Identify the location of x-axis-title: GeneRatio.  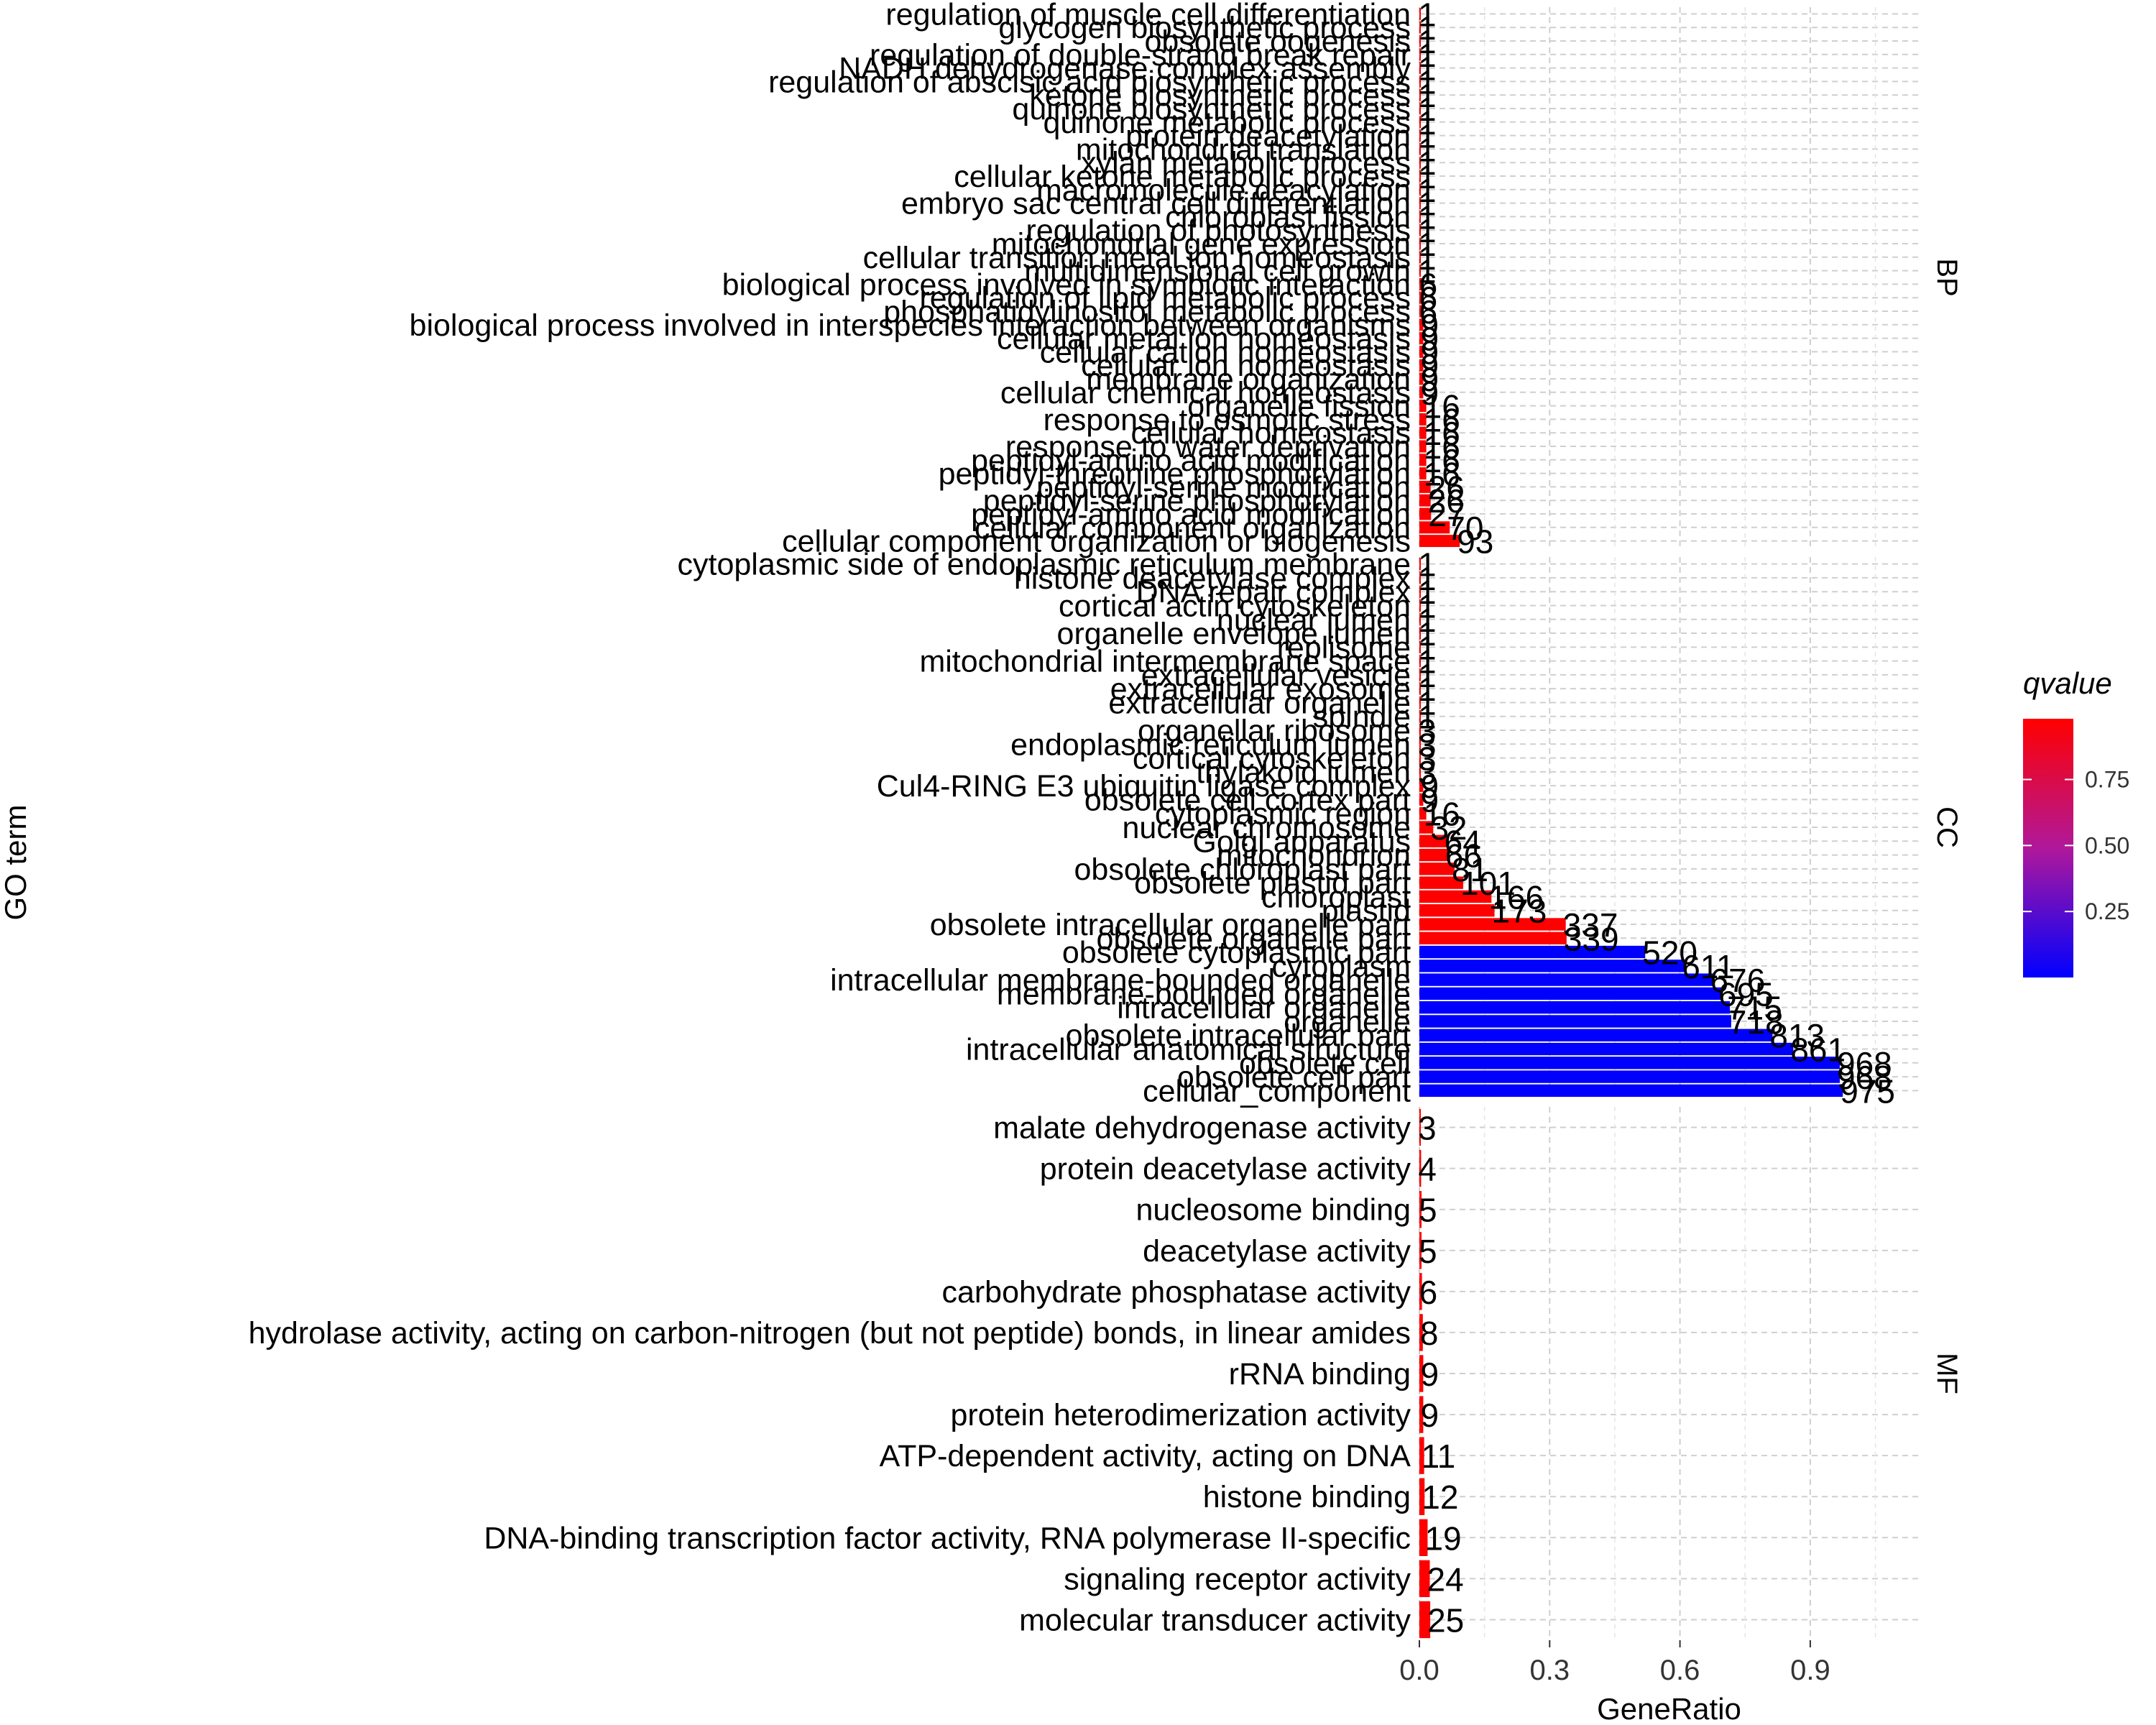
(1669, 1708).